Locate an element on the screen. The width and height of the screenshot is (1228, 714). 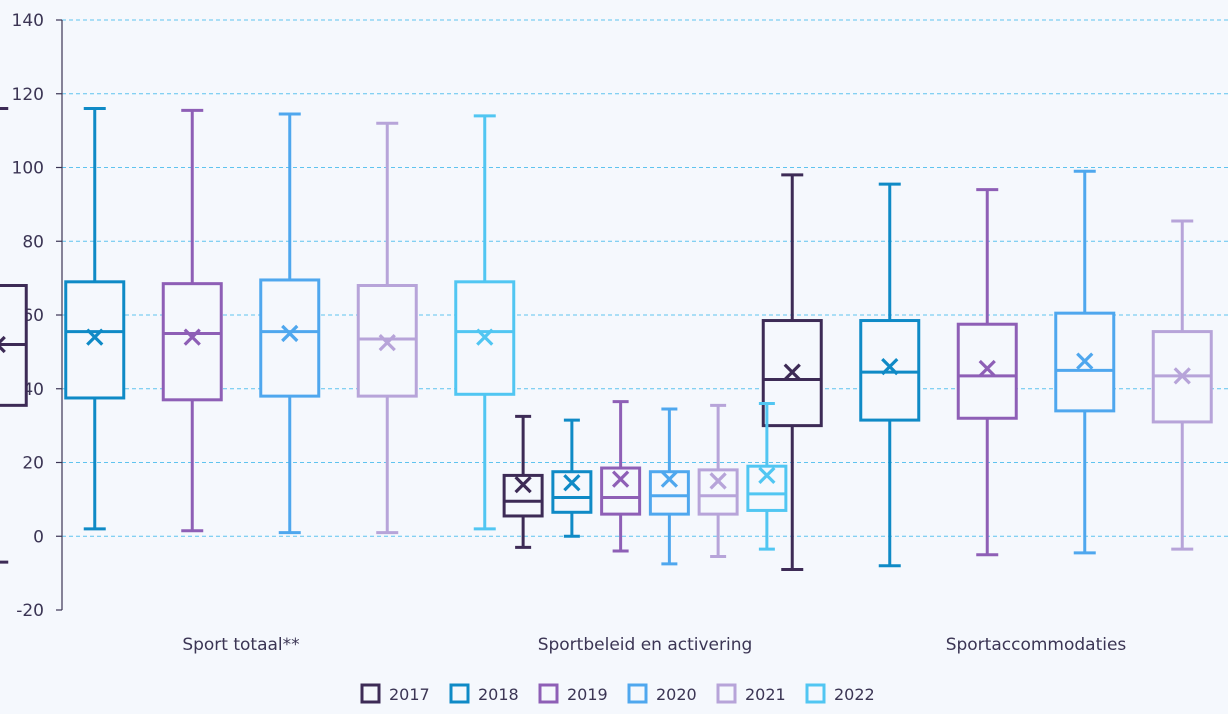
legend-item-2017: 2017 is located at coordinates (395, 693).